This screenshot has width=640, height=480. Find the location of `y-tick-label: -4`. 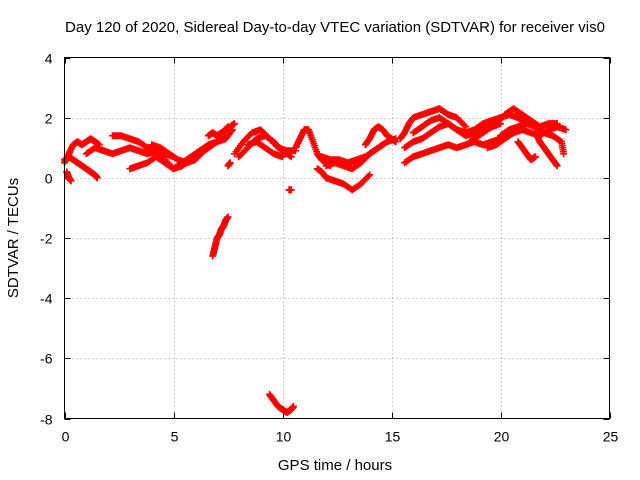

y-tick-label: -4 is located at coordinates (46, 299).